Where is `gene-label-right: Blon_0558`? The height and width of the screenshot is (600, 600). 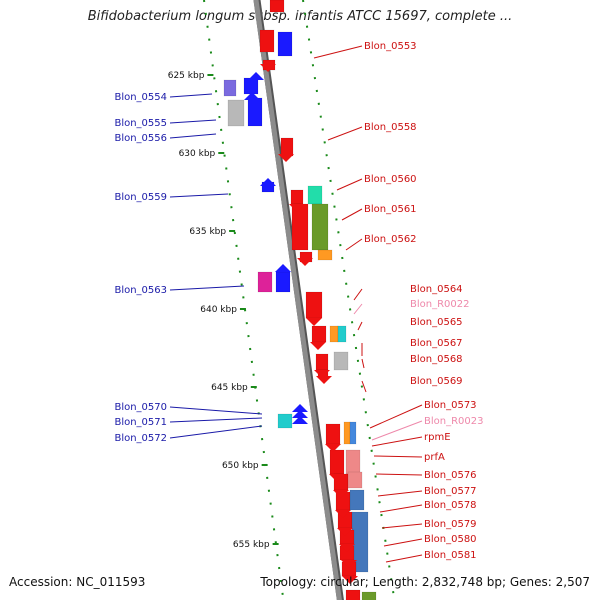 gene-label-right: Blon_0558 is located at coordinates (390, 127).